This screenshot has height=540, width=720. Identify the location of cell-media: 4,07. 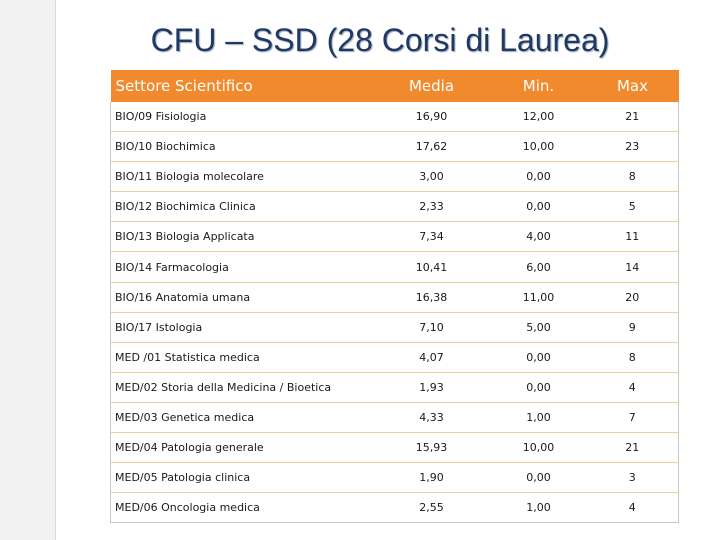
(431, 357).